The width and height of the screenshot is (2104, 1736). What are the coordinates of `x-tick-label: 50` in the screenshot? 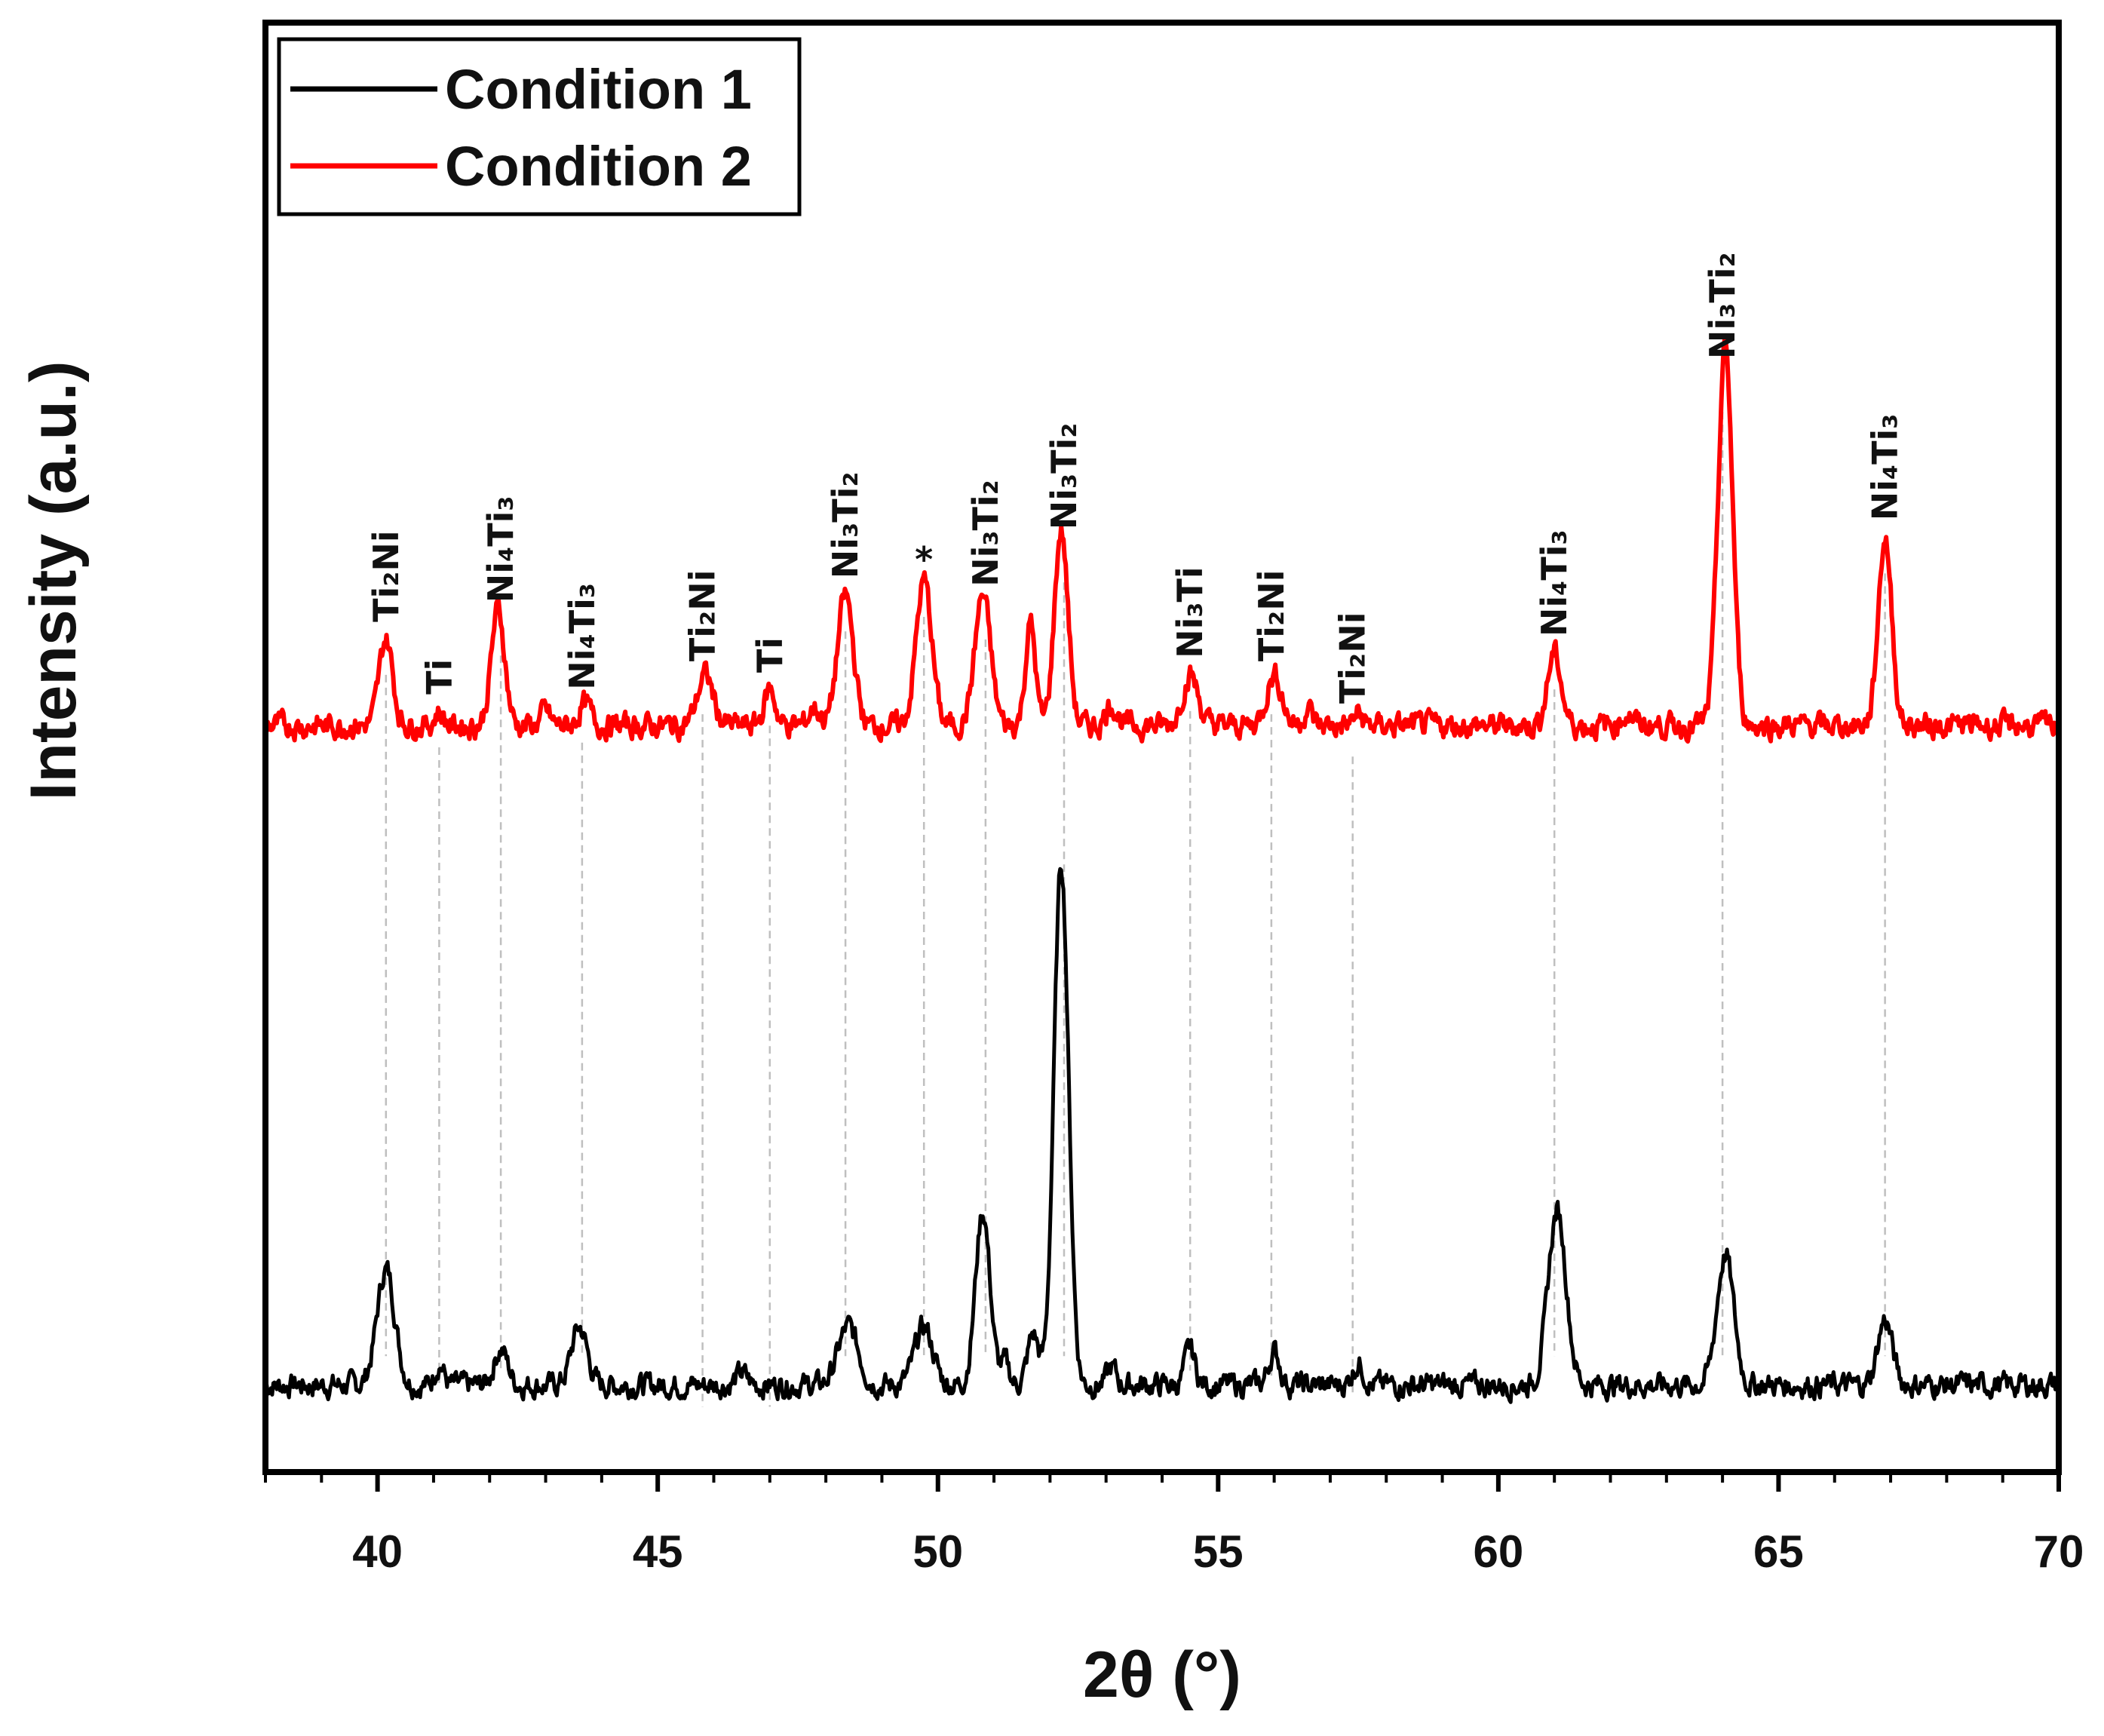 It's located at (937, 1551).